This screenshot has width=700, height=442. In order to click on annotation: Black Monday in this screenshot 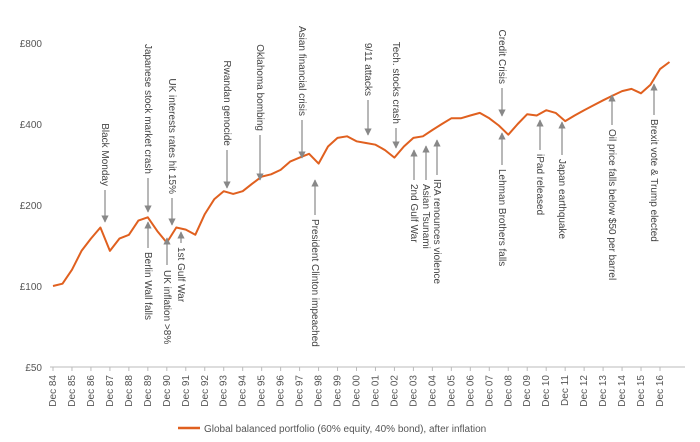, I will do `click(104, 154)`.